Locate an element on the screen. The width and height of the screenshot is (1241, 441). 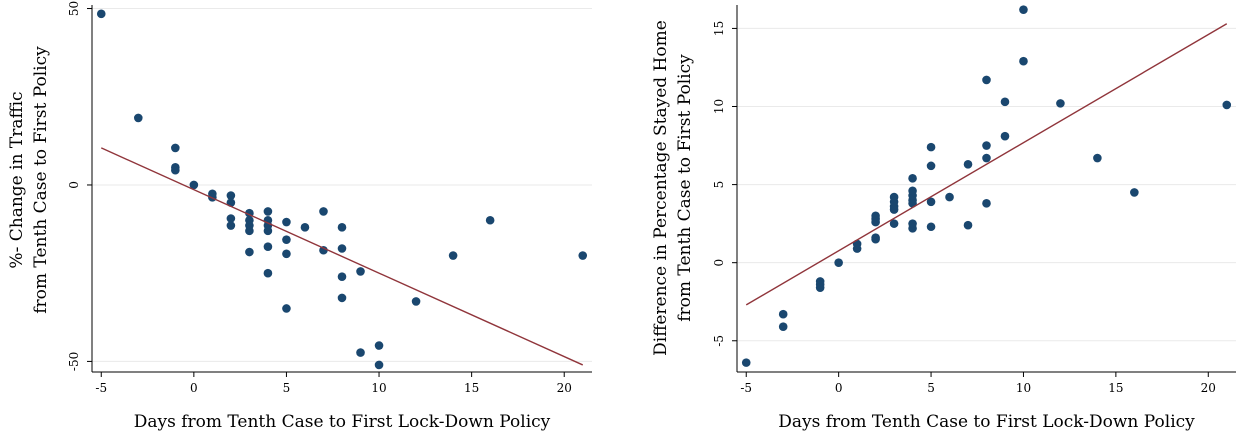
y-tick-label: -50 is located at coordinates (74, 361).